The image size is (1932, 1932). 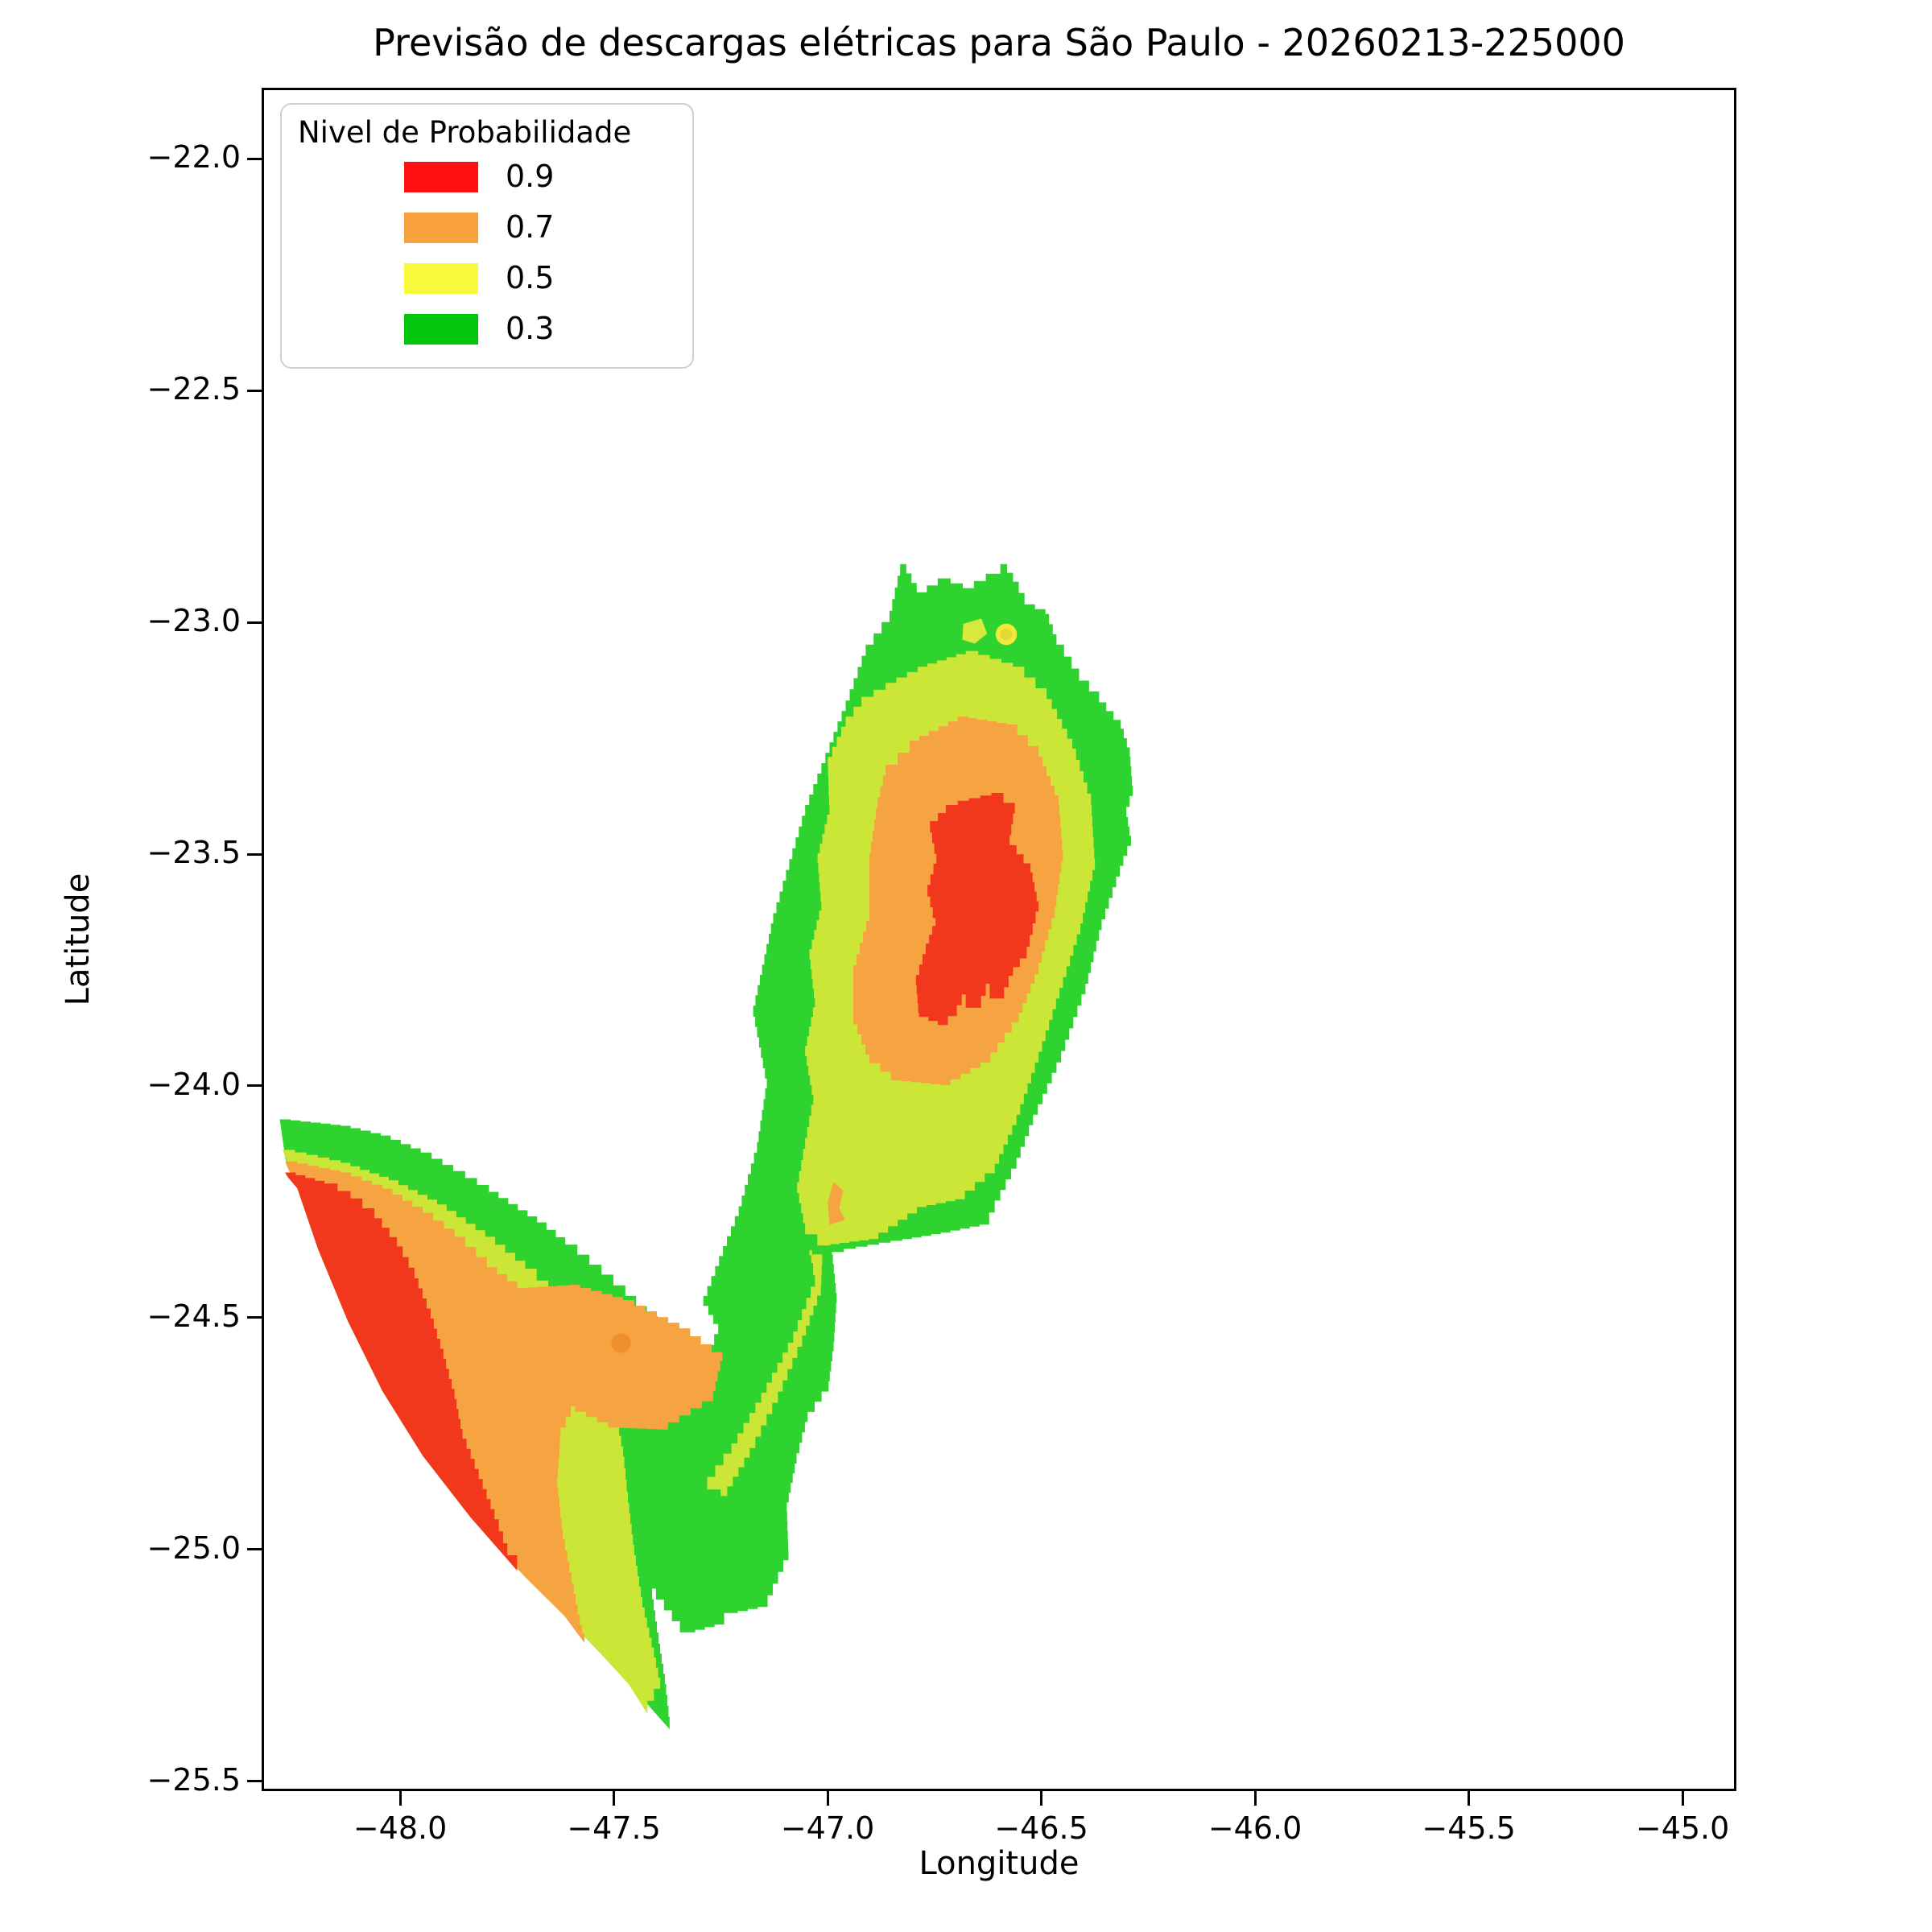 I want to click on legend-rows: 0.9 0.7 0.5 0.3, so click(x=487, y=252).